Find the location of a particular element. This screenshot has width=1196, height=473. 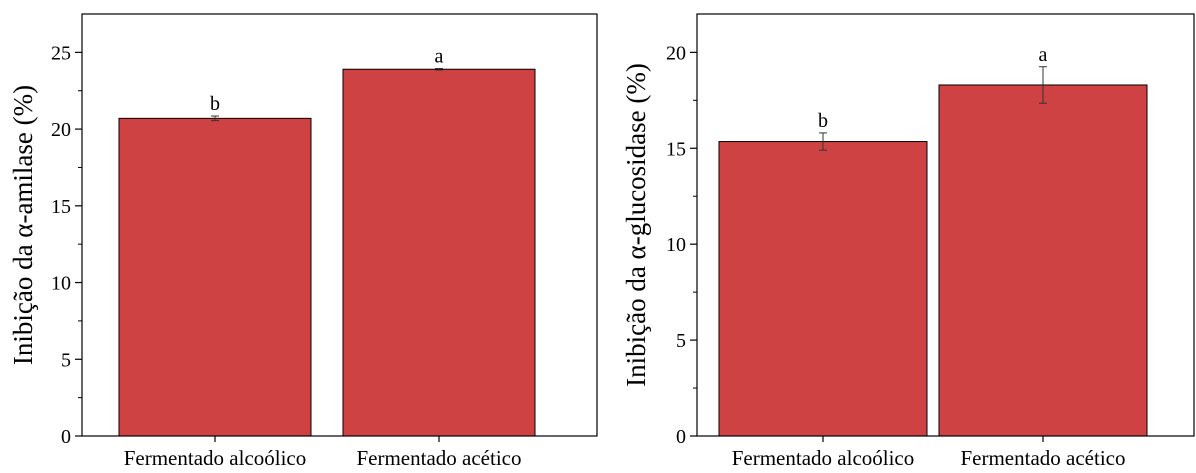

y-tick-label: 25 is located at coordinates (61, 53).